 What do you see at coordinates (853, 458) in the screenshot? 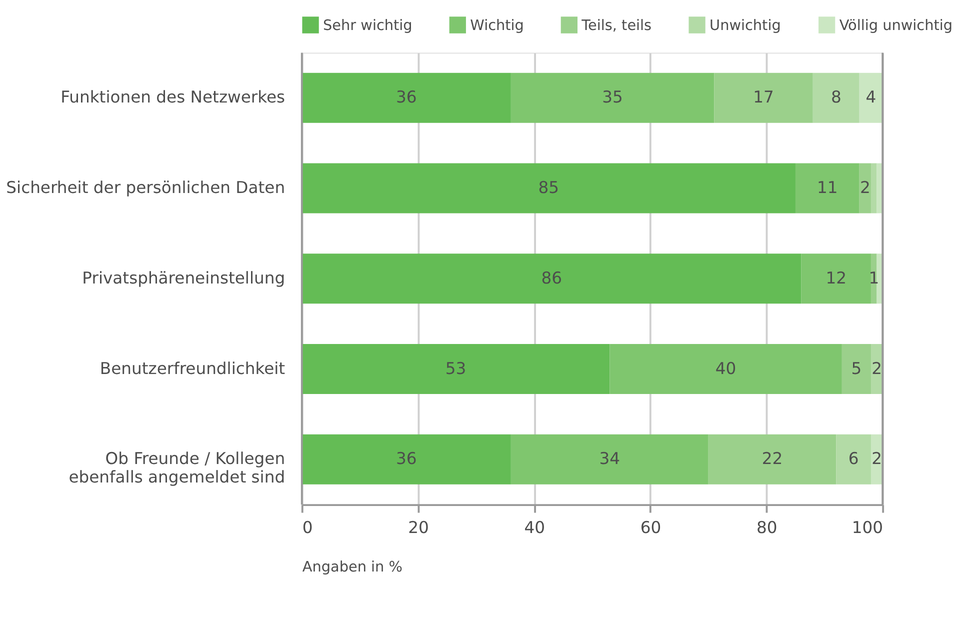
I see `data-label: 6` at bounding box center [853, 458].